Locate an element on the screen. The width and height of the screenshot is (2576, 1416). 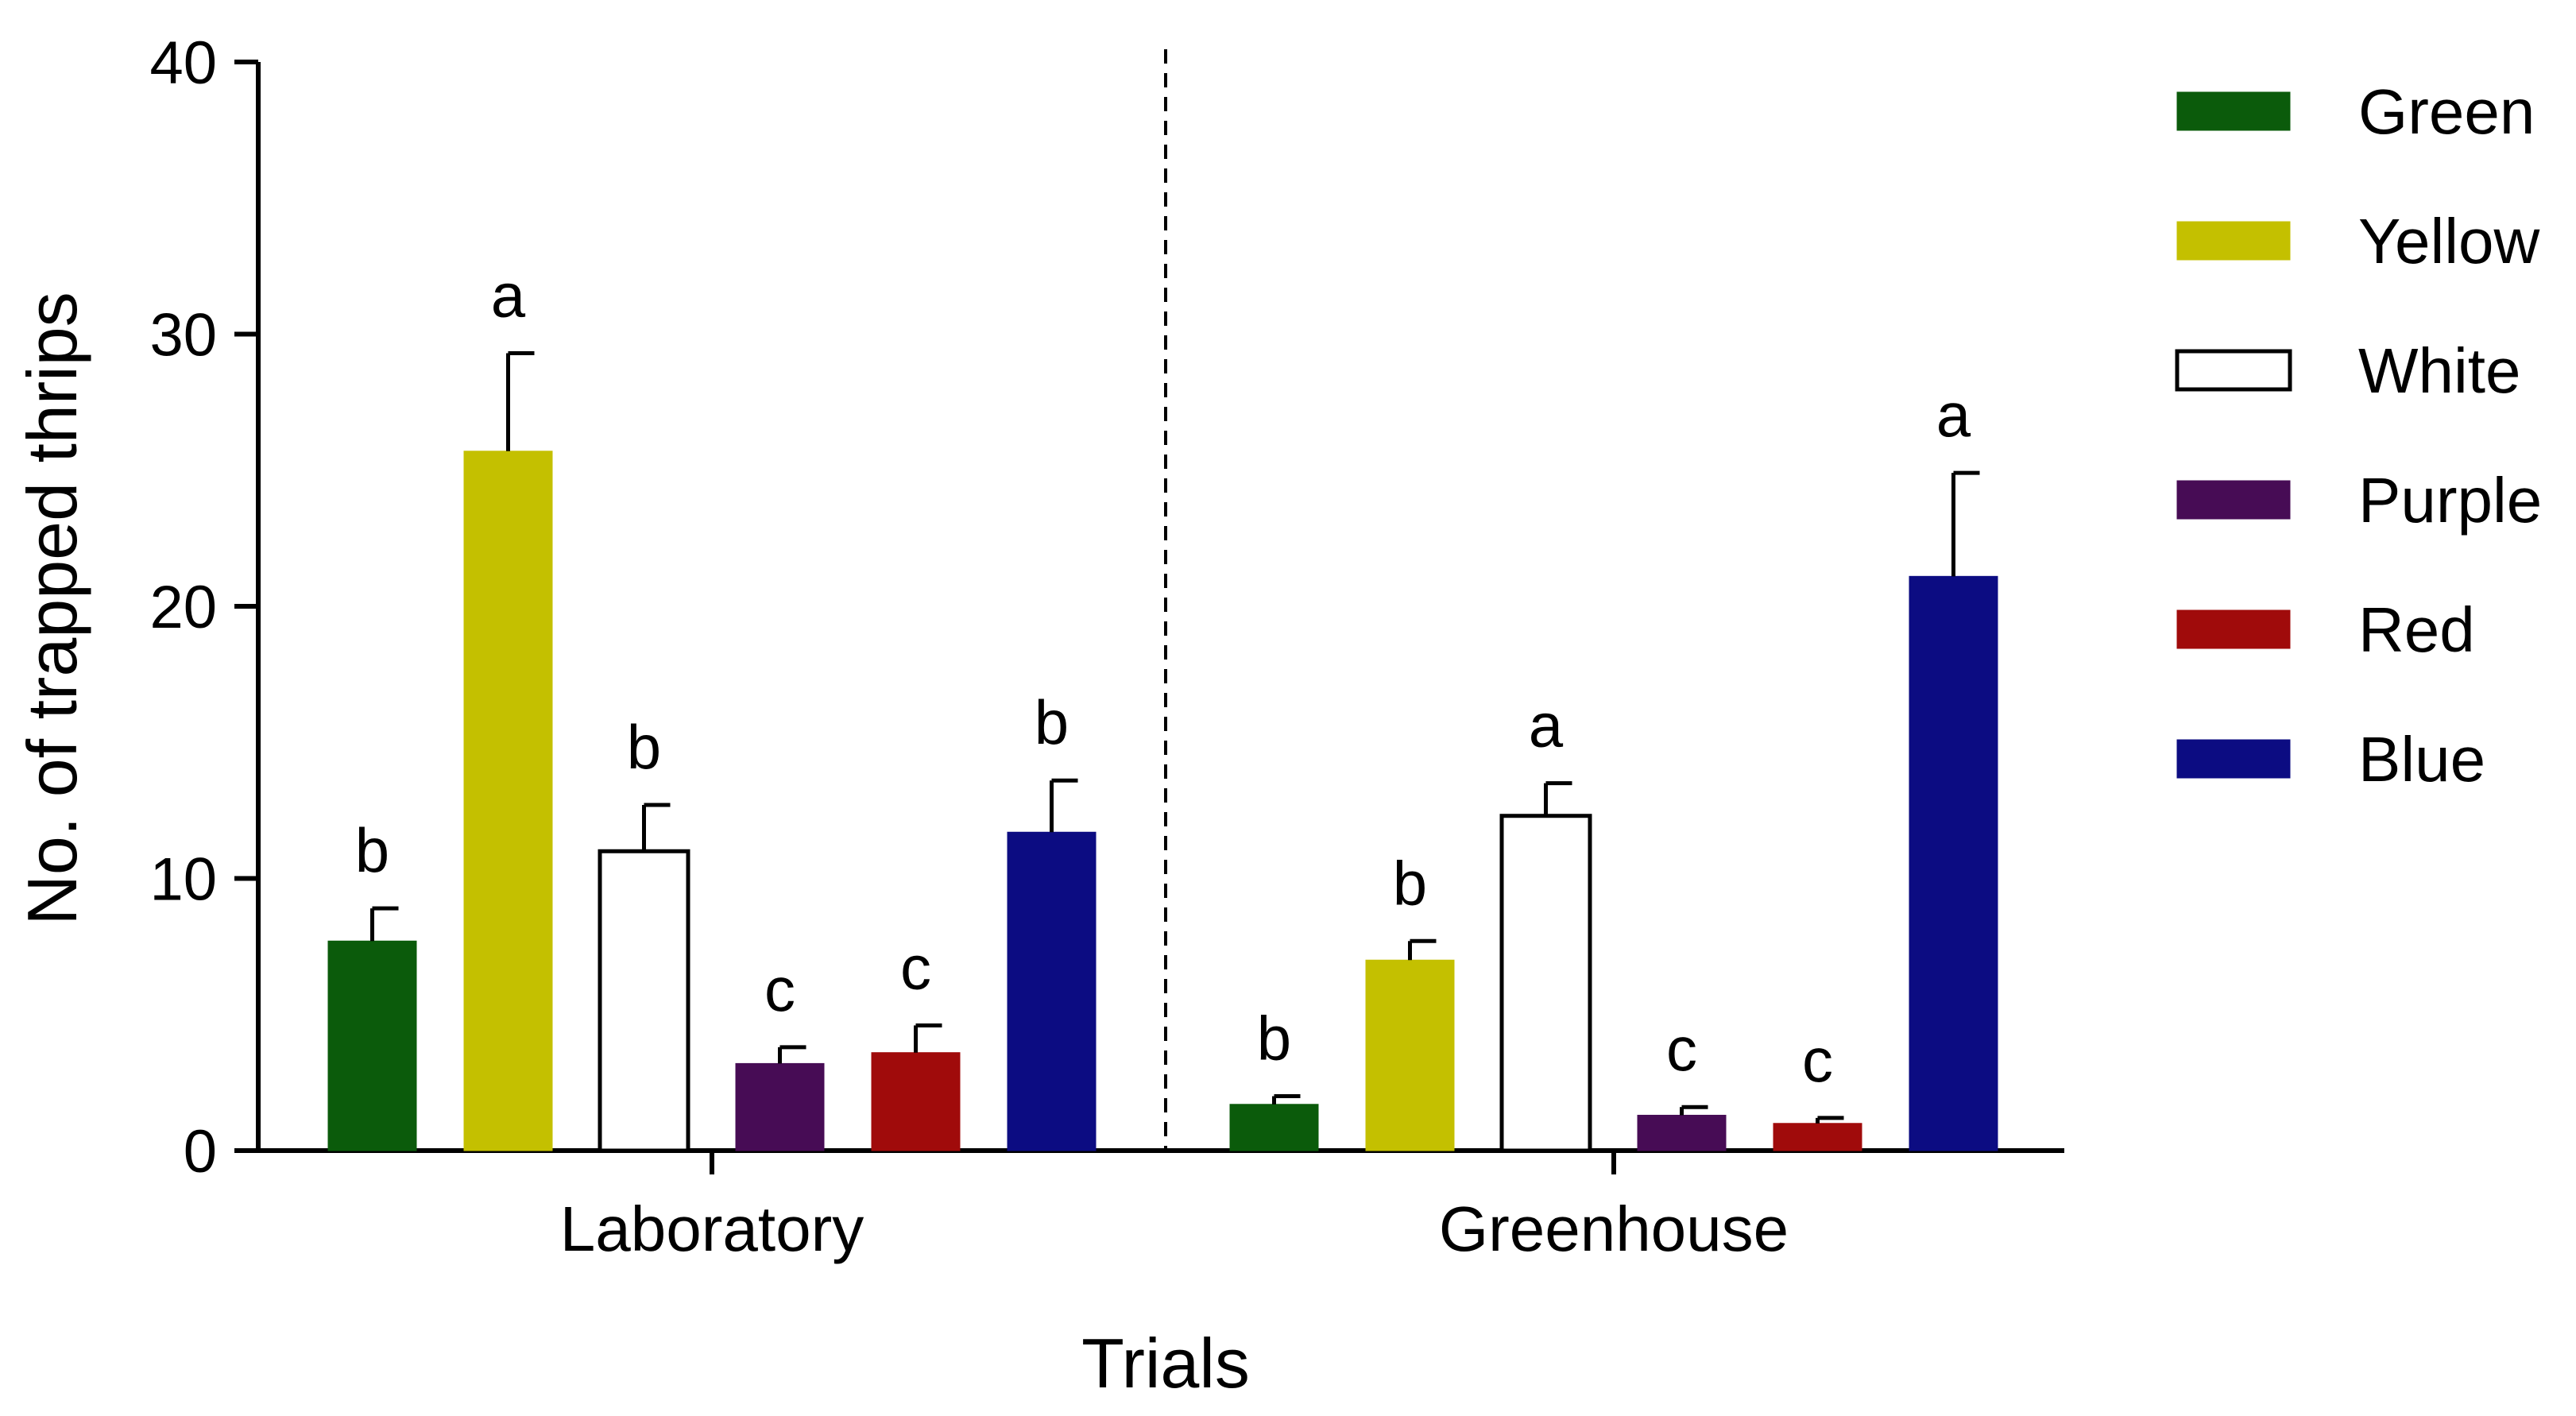
legend-label-yellow: Yellow is located at coordinates (2449, 242).